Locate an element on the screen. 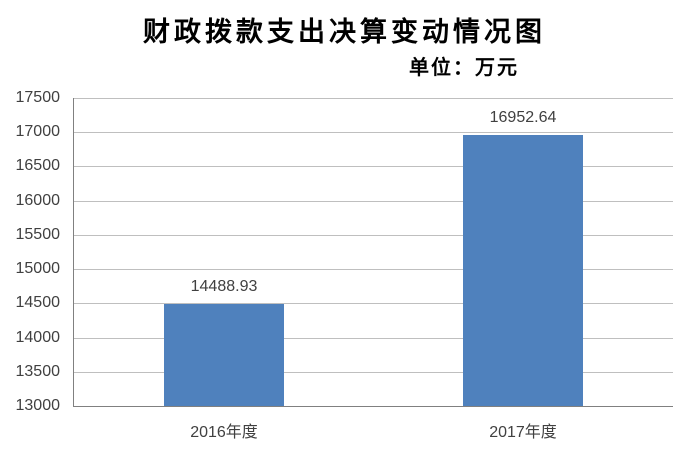 The height and width of the screenshot is (449, 689). x-axis-category-label: 2016年度 is located at coordinates (224, 432).